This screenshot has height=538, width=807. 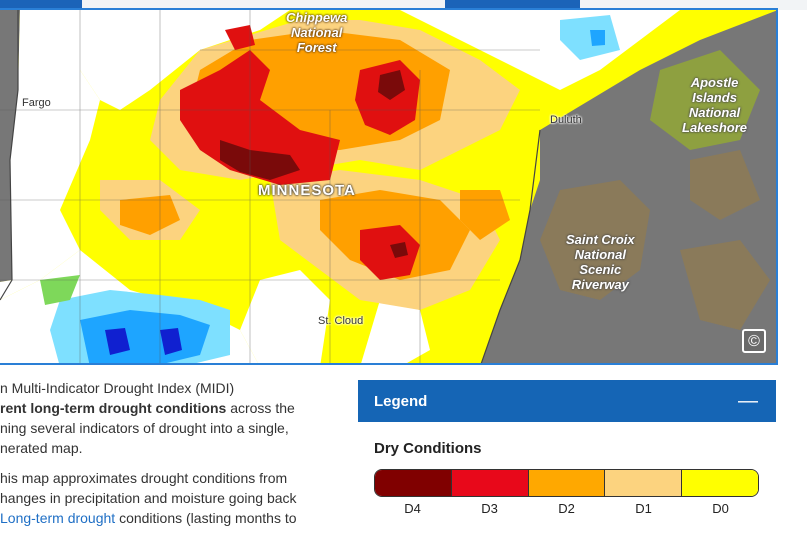 What do you see at coordinates (317, 32) in the screenshot?
I see `label-national-forest: Chippewa National Forest` at bounding box center [317, 32].